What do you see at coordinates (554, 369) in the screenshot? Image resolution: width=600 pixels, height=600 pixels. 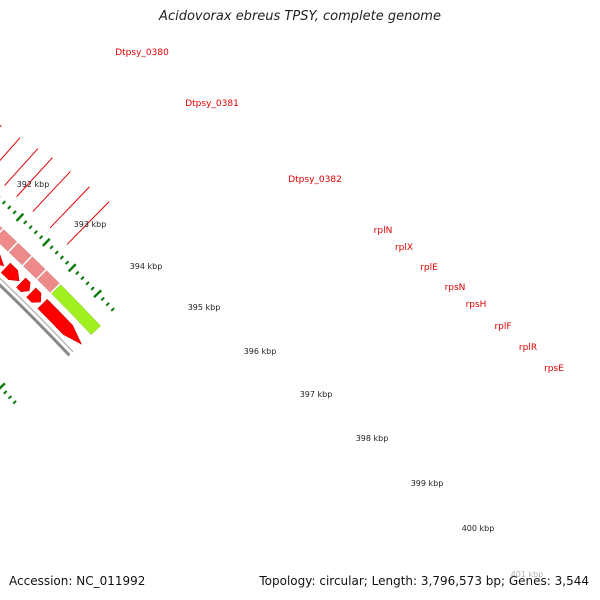 I see `gene-label-rpse: rpsE` at bounding box center [554, 369].